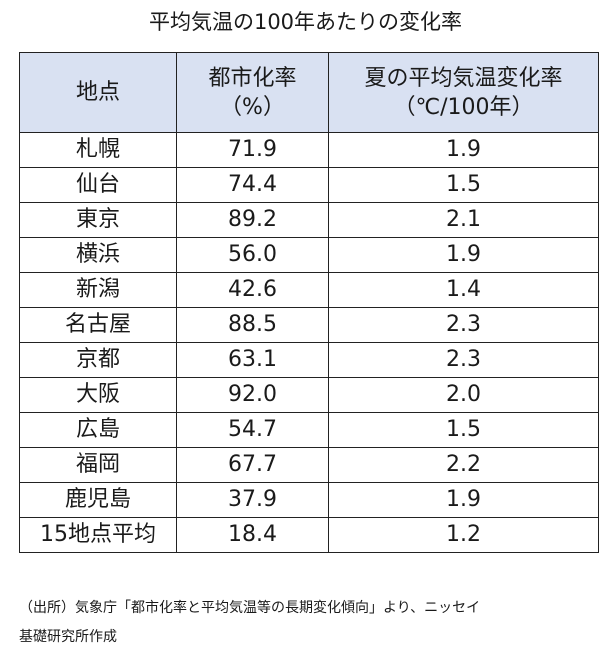 This screenshot has width=611, height=666. Describe the element at coordinates (252, 150) in the screenshot. I see `cell-urbanization: 71.9` at that location.